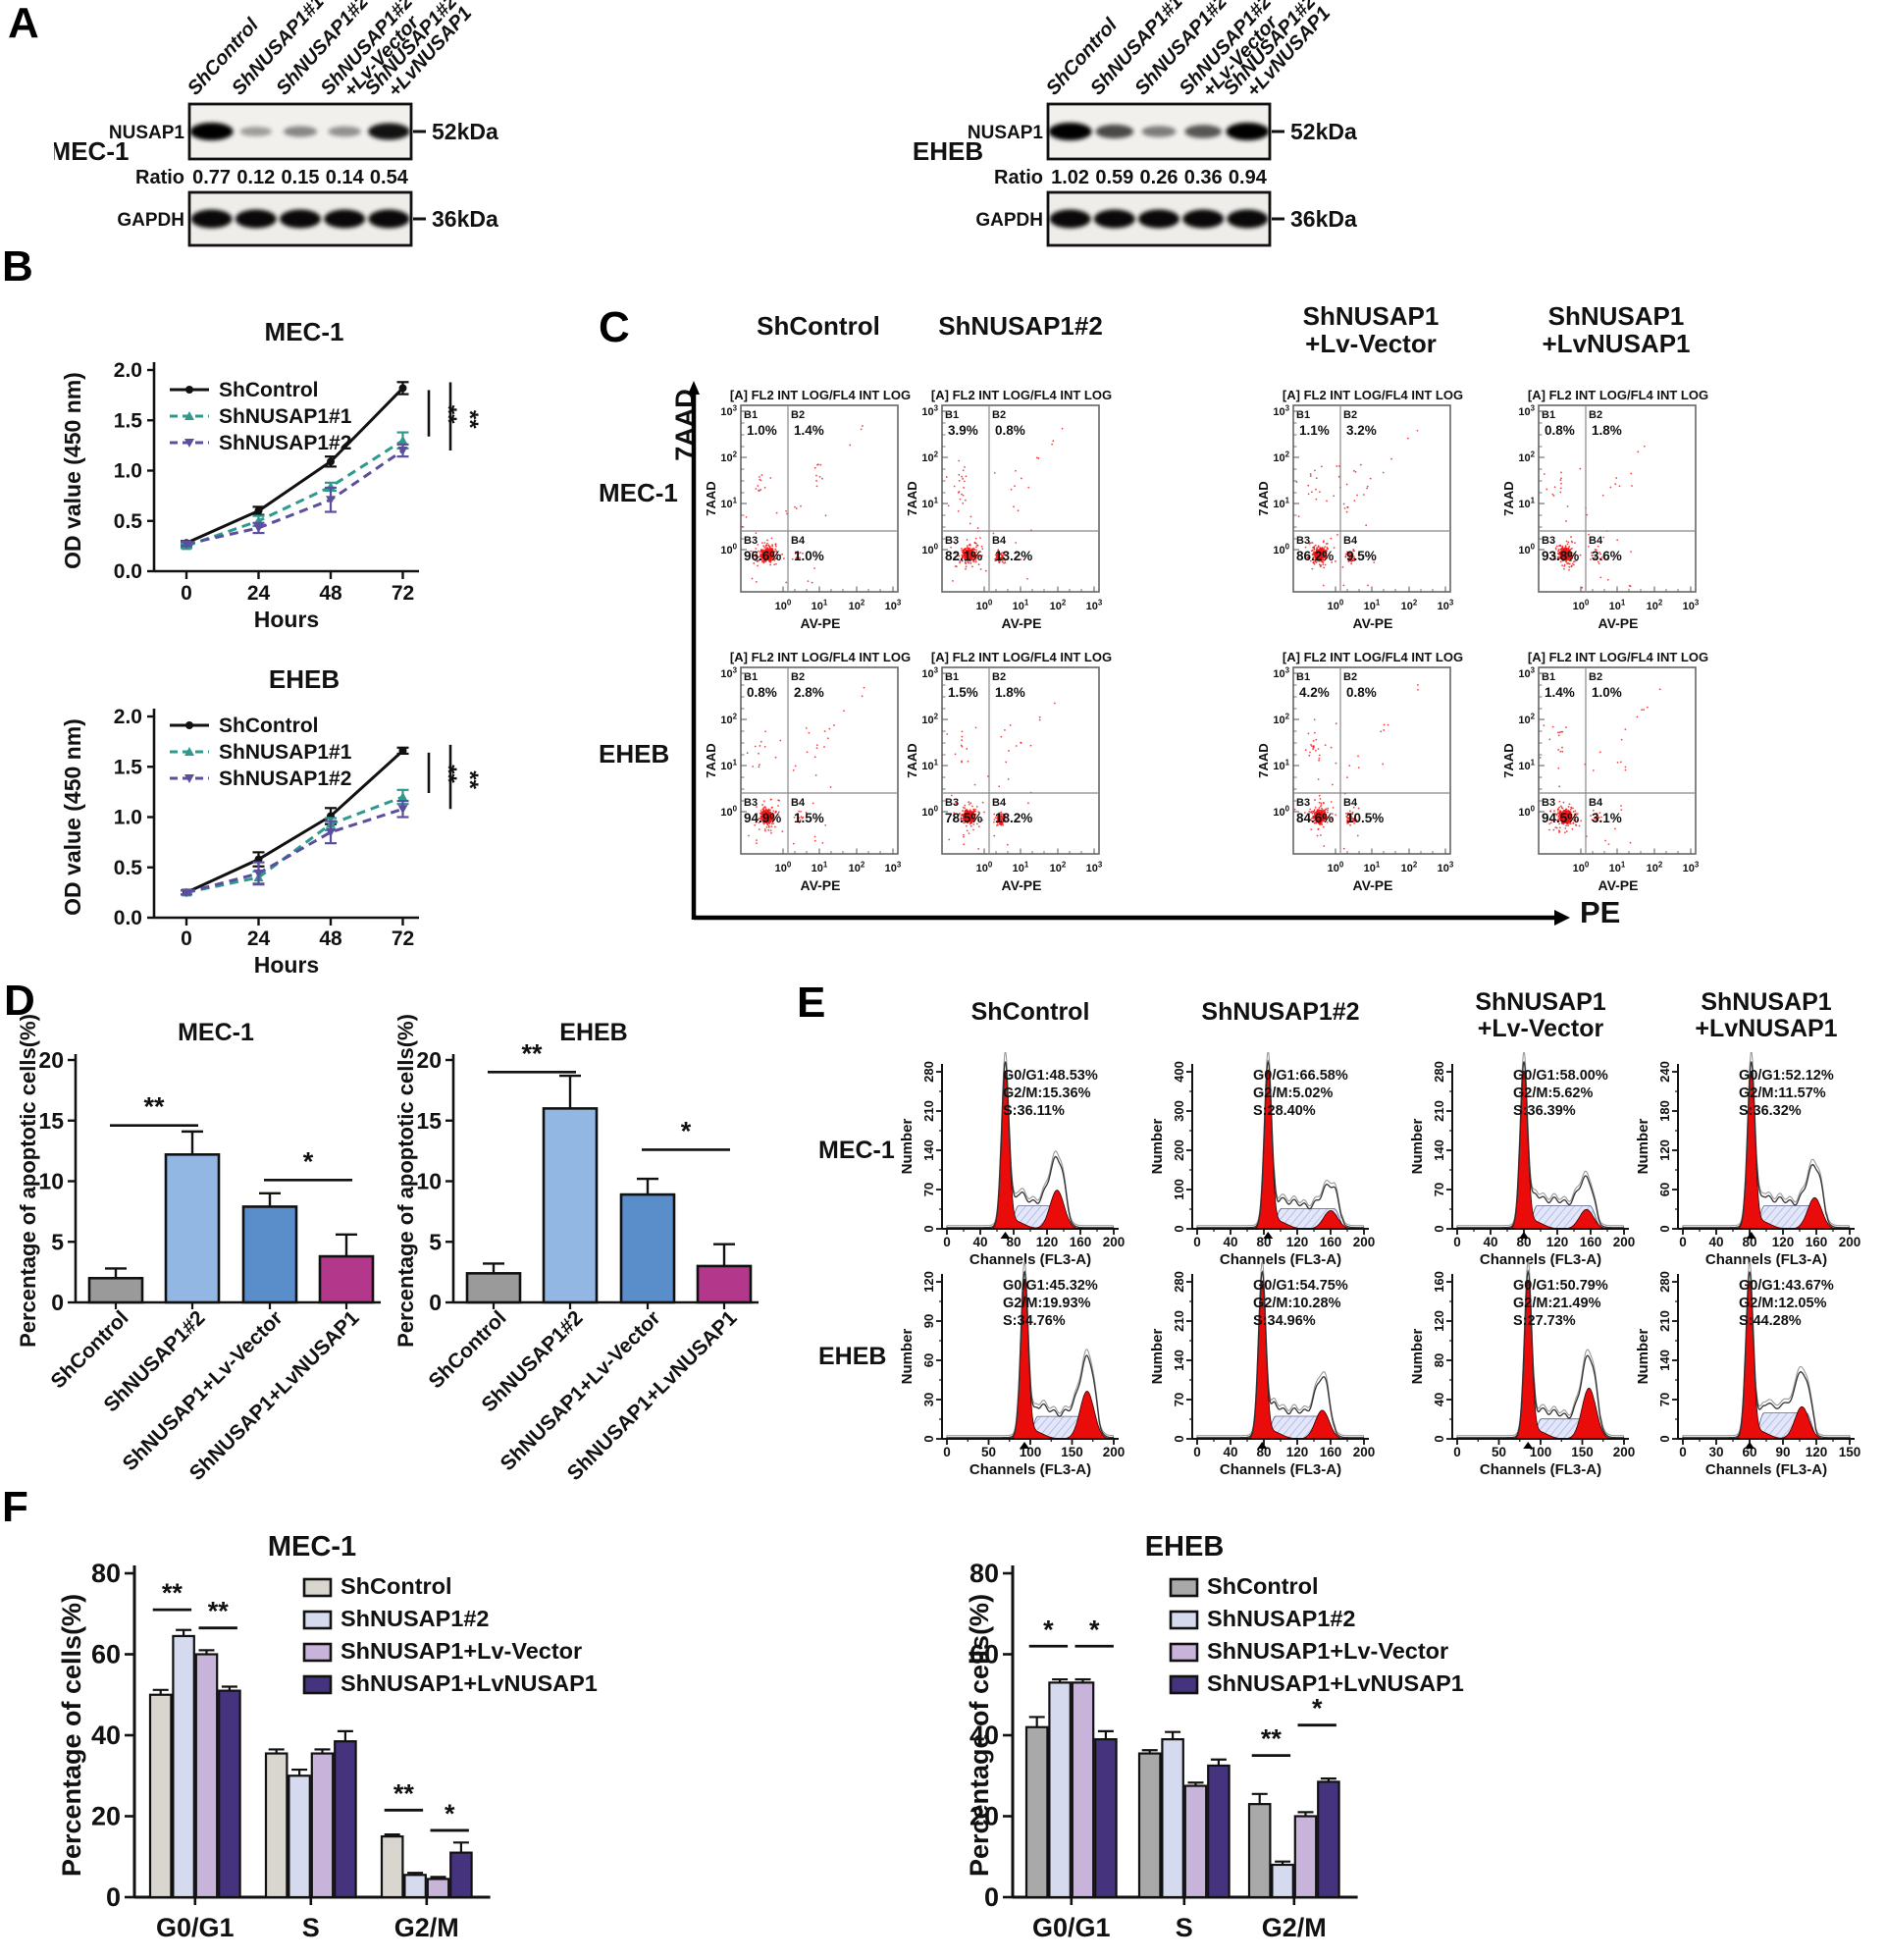 The height and width of the screenshot is (1960, 1886). What do you see at coordinates (403, 939) in the screenshot?
I see `svg-text: 72` at bounding box center [403, 939].